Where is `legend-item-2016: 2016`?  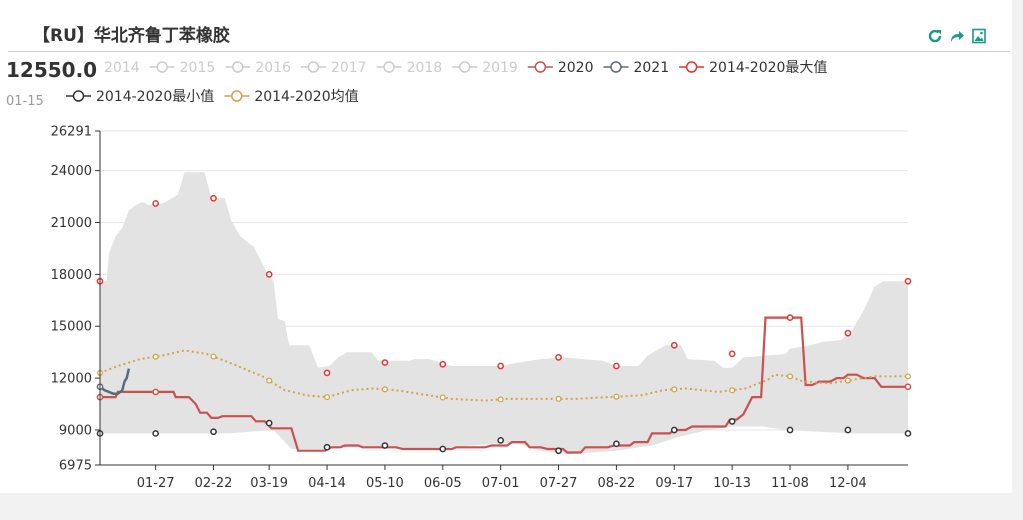 legend-item-2016: 2016 is located at coordinates (258, 68).